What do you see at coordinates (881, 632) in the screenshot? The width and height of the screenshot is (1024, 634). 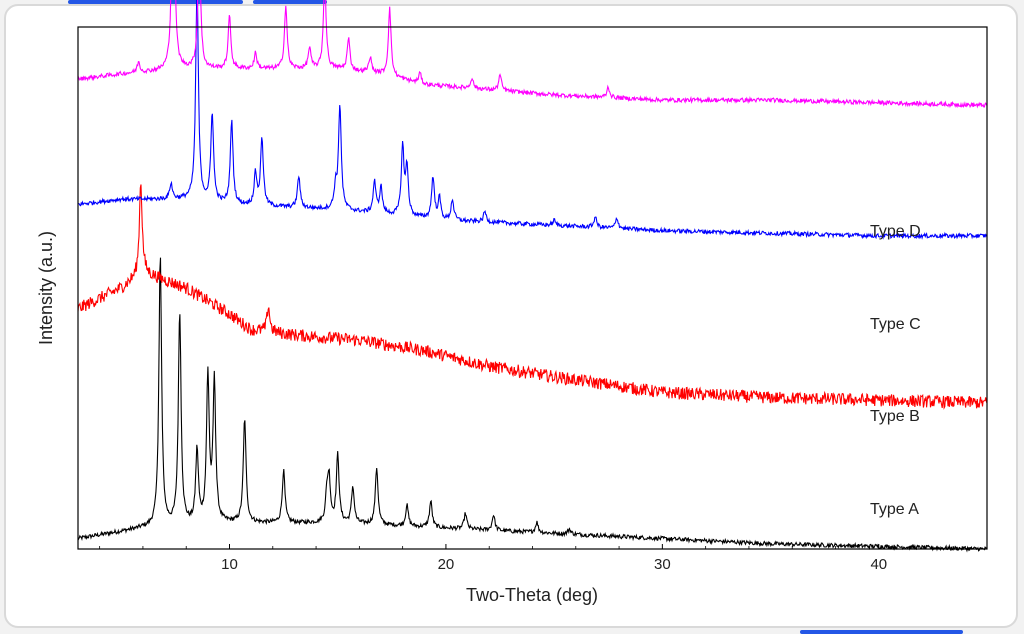 I see `bottom-accent-bar` at bounding box center [881, 632].